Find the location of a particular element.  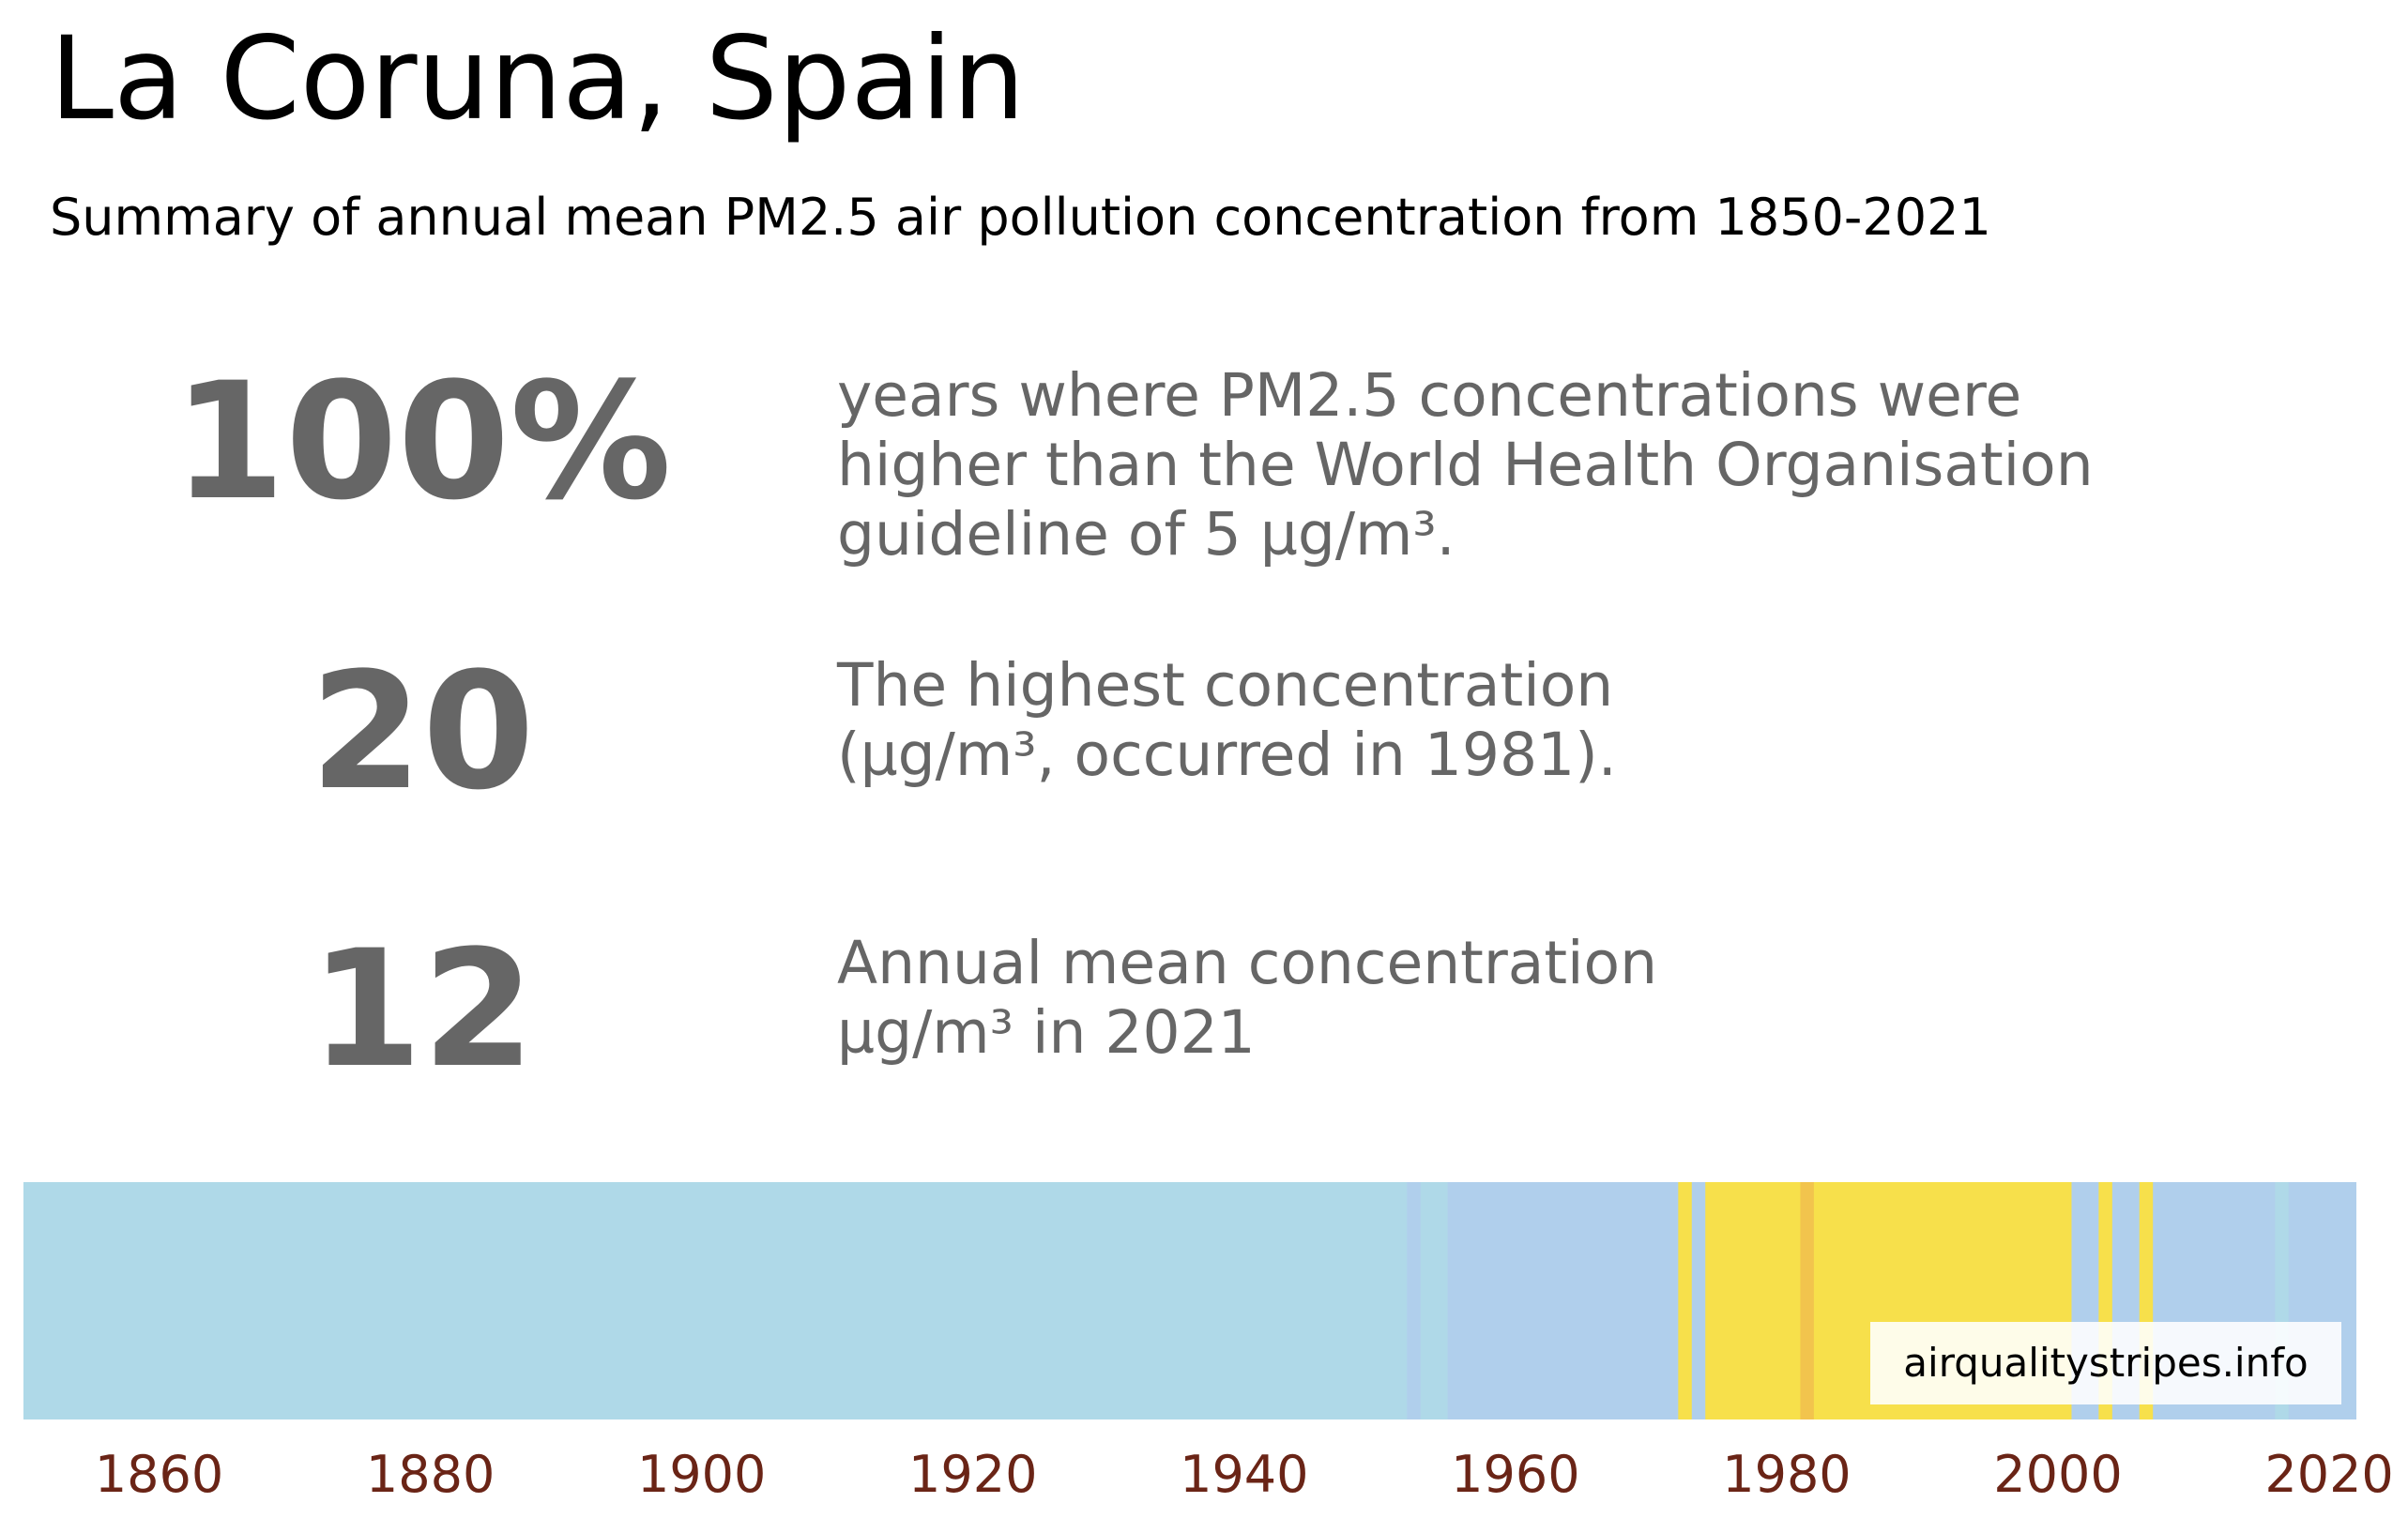

x-tick-label-1880: 1880 is located at coordinates (430, 1475).